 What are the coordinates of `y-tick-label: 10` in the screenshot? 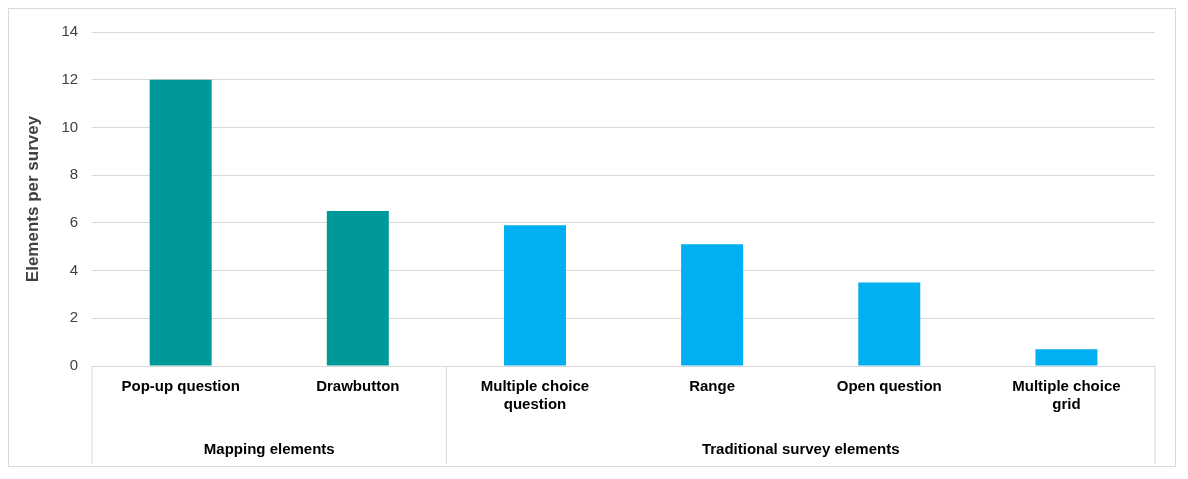 It's located at (70, 126).